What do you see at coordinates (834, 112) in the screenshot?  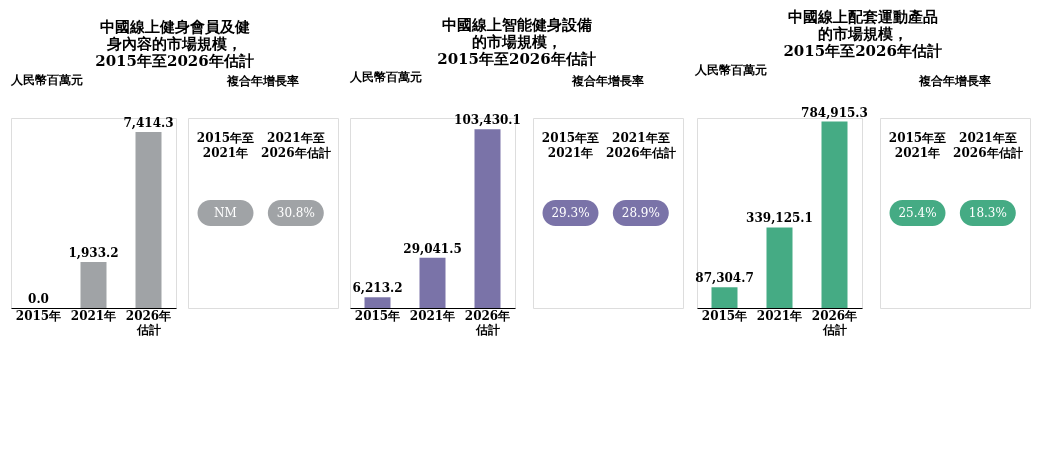 I see `data-label: 784,915.3` at bounding box center [834, 112].